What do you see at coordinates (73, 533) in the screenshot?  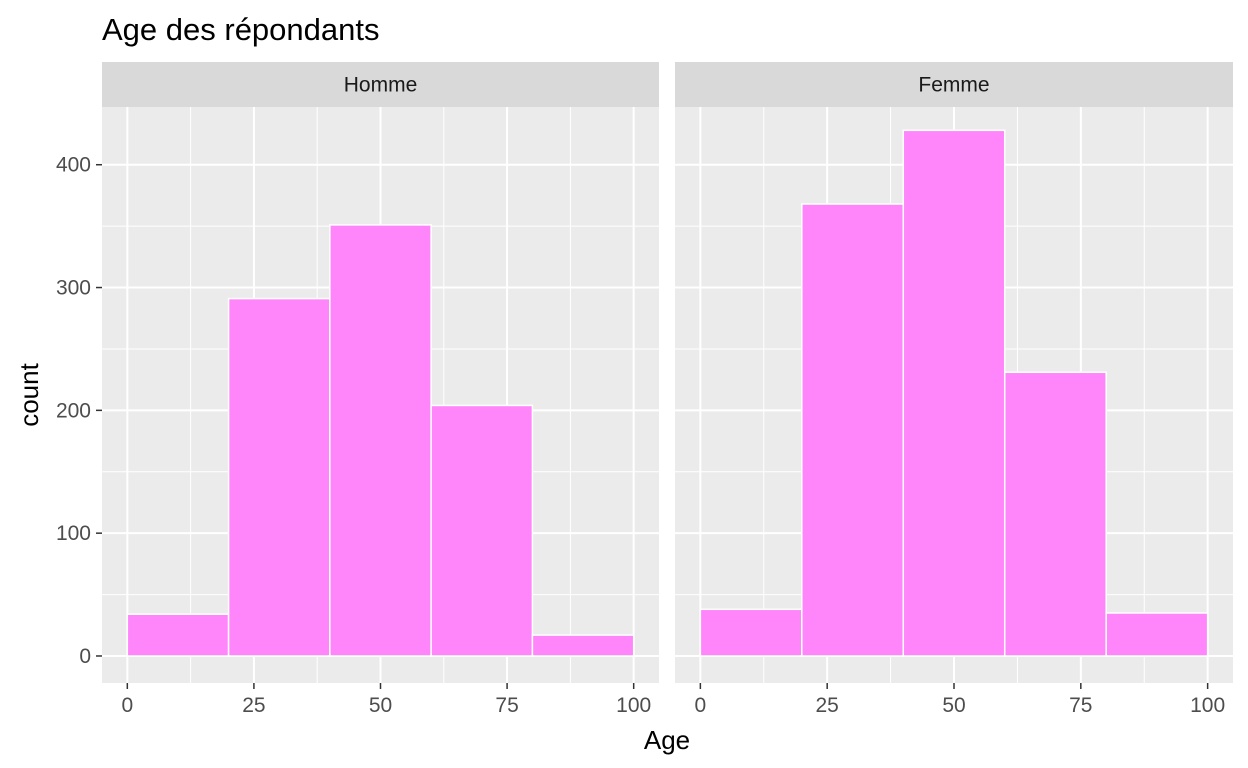 I see `y-tick-label: 100` at bounding box center [73, 533].